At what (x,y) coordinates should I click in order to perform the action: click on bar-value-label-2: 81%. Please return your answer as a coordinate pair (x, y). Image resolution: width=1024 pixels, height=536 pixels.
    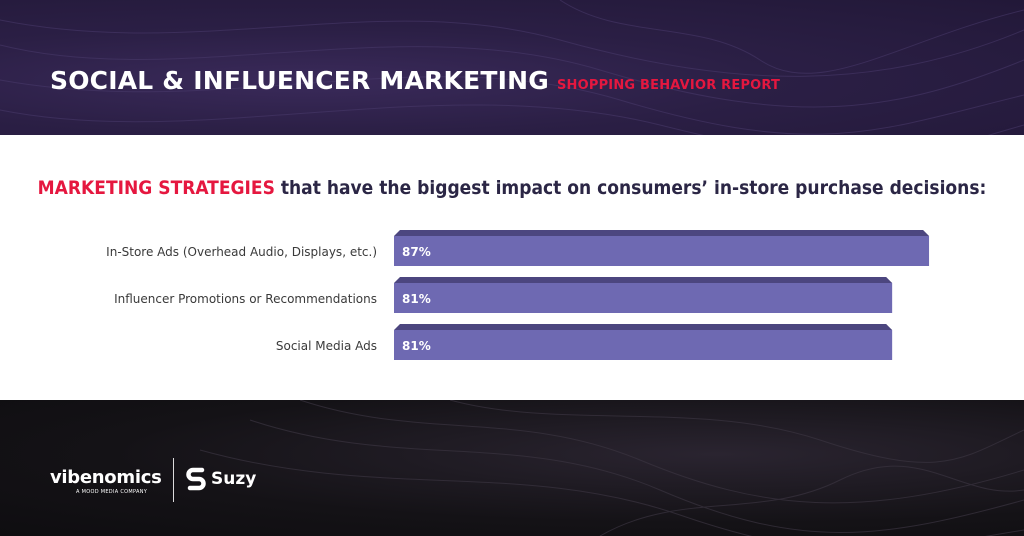
    Looking at the image, I should click on (416, 299).